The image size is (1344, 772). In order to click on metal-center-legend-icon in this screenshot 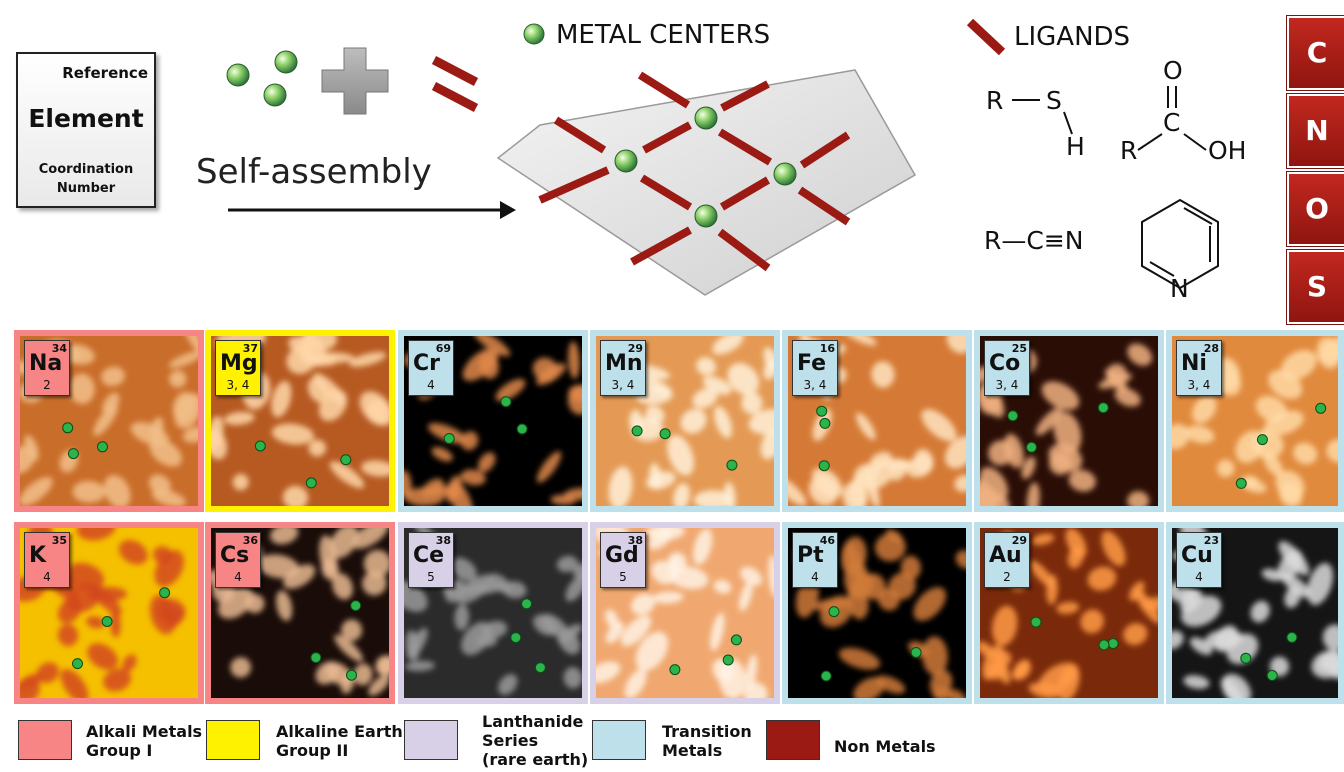, I will do `click(534, 34)`.